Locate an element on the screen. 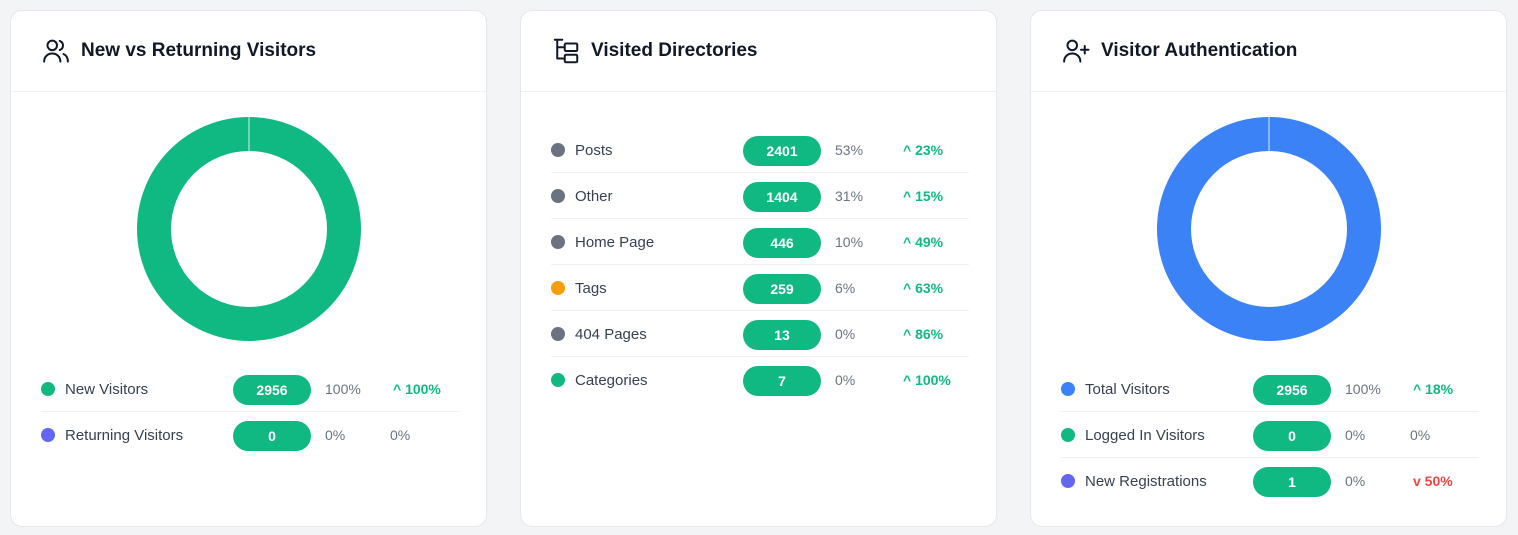  legend-row-new-visitors: New Visitors 2956 100% ^ 100% is located at coordinates (250, 389).